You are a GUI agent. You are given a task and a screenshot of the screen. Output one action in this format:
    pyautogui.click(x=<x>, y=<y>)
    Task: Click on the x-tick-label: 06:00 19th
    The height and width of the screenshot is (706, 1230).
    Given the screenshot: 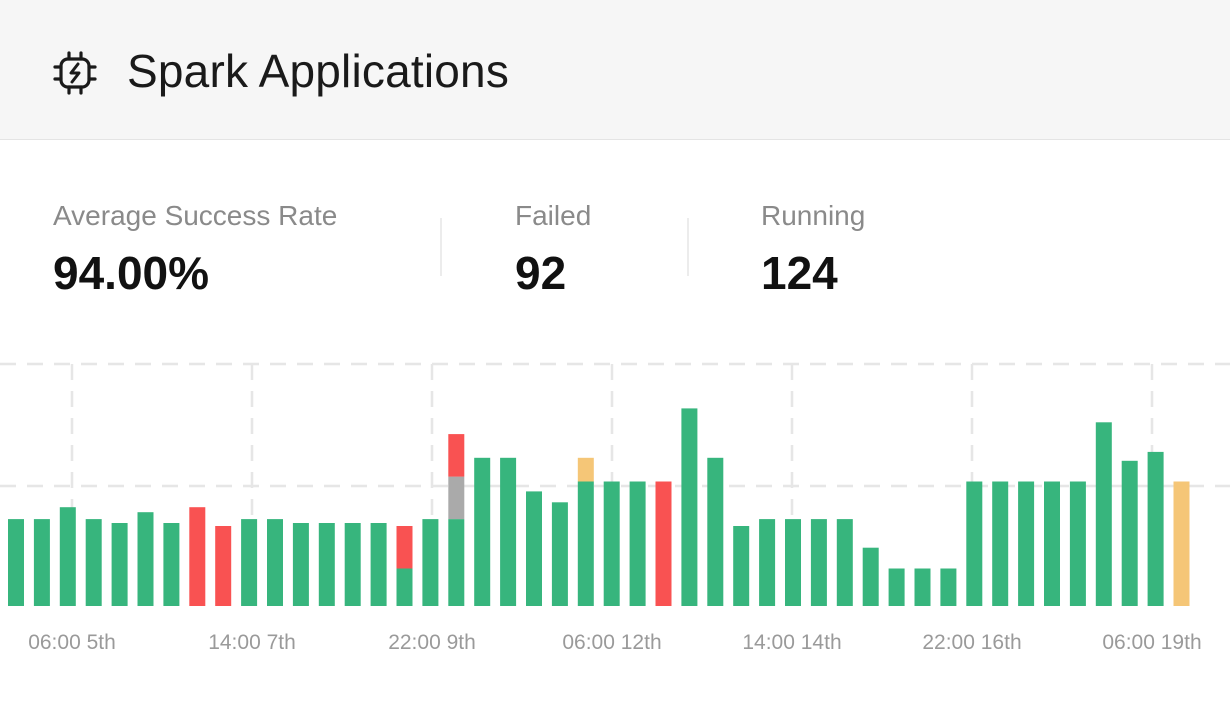 What is the action you would take?
    pyautogui.click(x=1151, y=642)
    